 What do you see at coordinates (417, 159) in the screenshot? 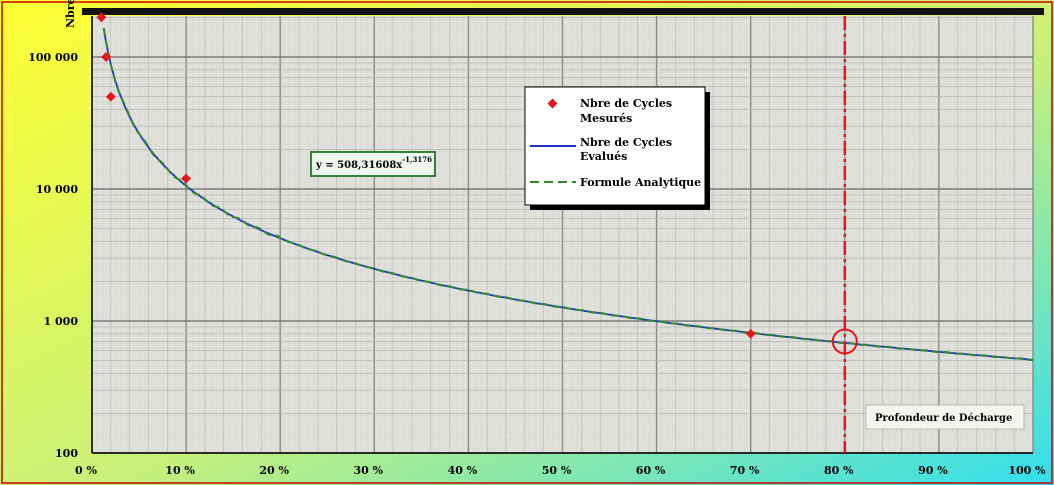
I see `equation-exponent: -1,3176` at bounding box center [417, 159].